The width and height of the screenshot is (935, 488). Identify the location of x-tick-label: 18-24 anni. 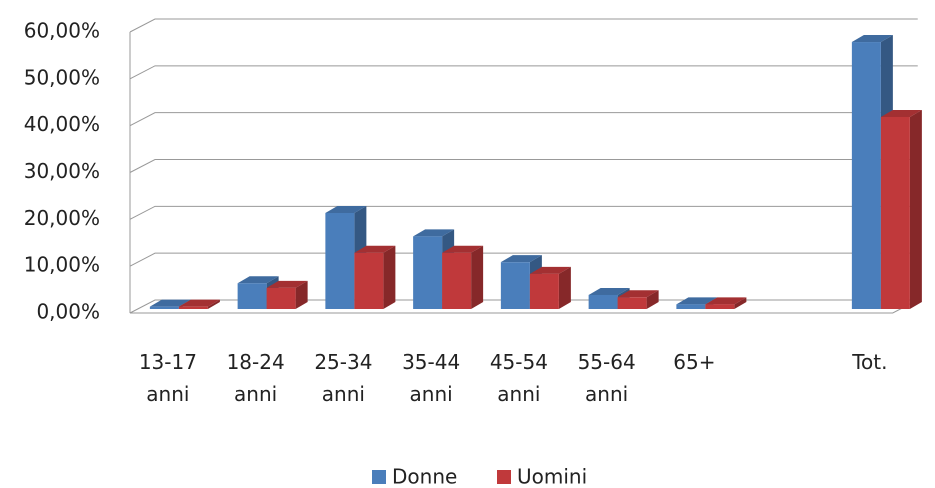
(255, 378).